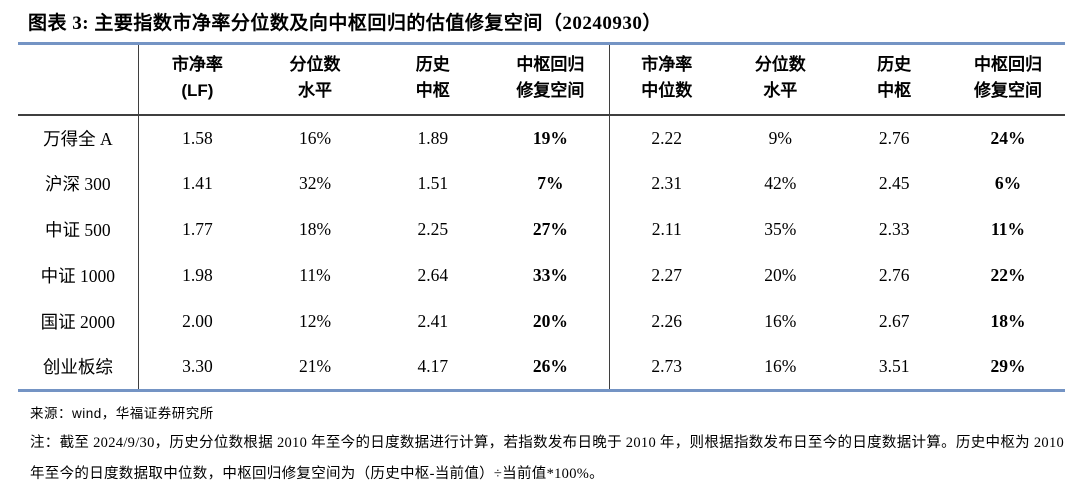  What do you see at coordinates (551, 275) in the screenshot?
I see `cell-repair-space: 33%` at bounding box center [551, 275].